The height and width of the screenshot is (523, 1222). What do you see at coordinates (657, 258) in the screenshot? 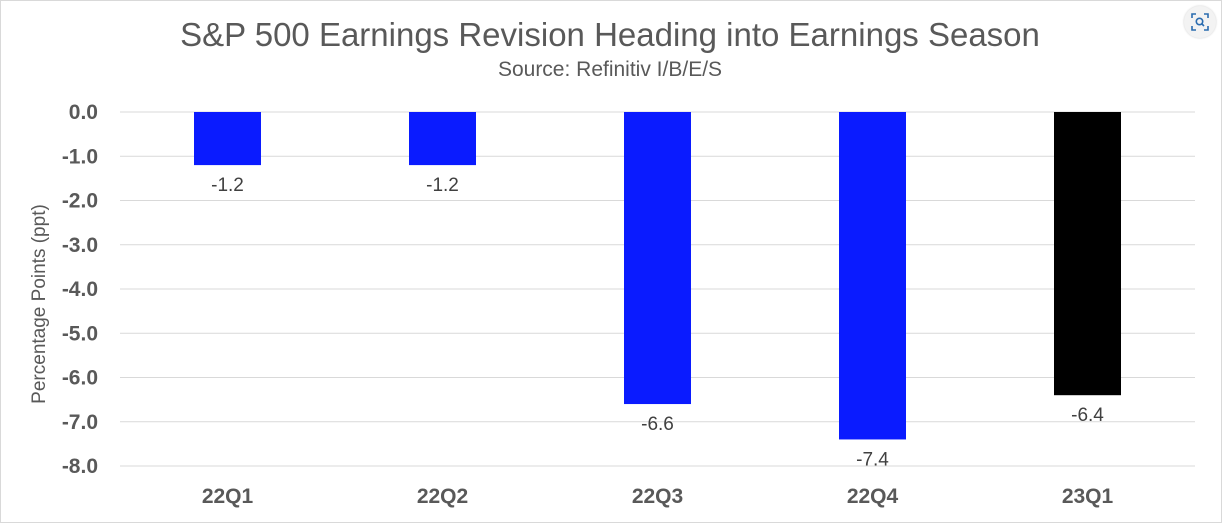
I see `bar-22q3` at bounding box center [657, 258].